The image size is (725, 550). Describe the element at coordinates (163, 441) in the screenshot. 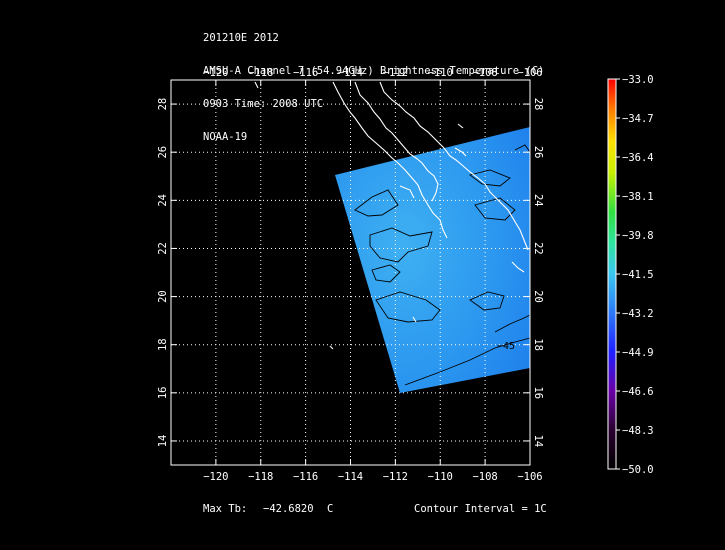

I see `lat-tick-label-left: 14` at that location.